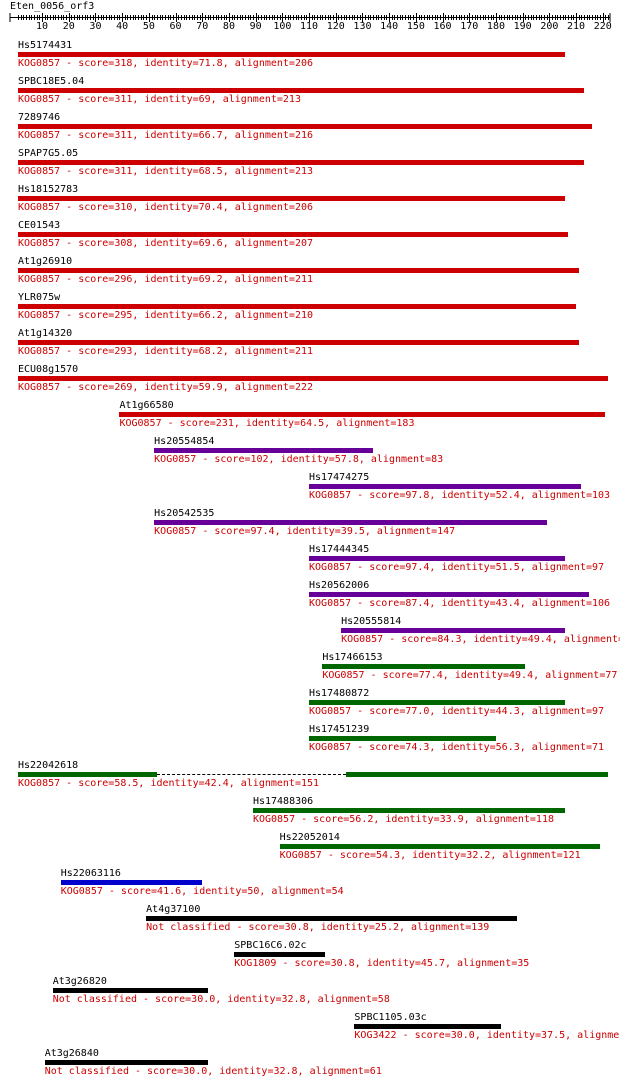 This screenshot has height=1085, width=620. Describe the element at coordinates (339, 549) in the screenshot. I see `hit-name: Hs17444345` at that location.